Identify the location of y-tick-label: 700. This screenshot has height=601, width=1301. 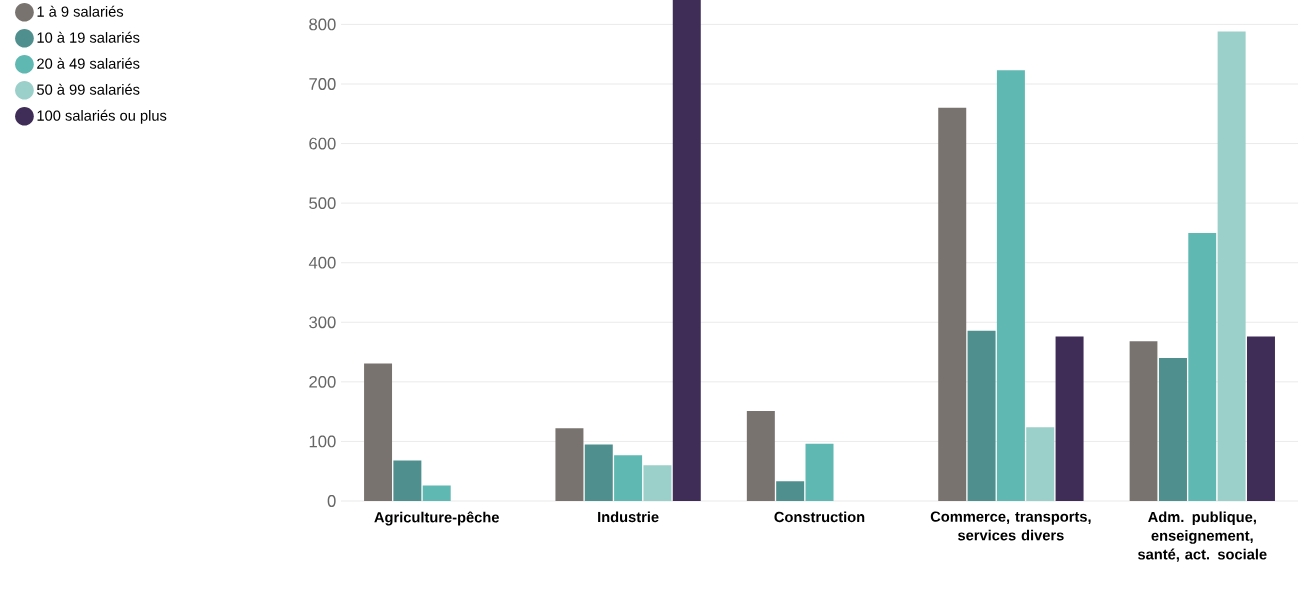
(322, 84).